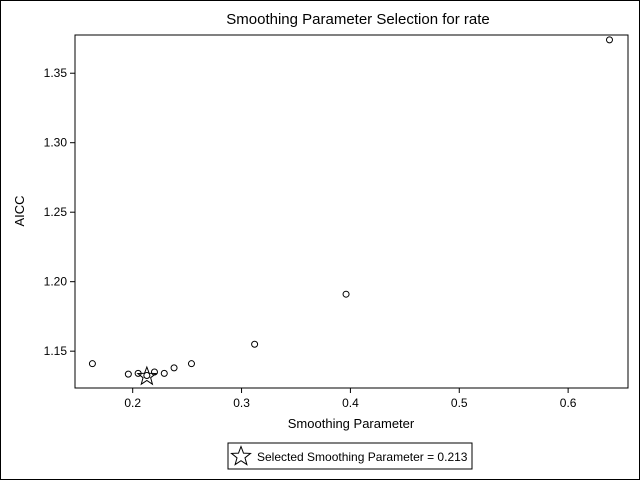  I want to click on legend-label: Selected Smoothing Parameter = 0.213, so click(362, 457).